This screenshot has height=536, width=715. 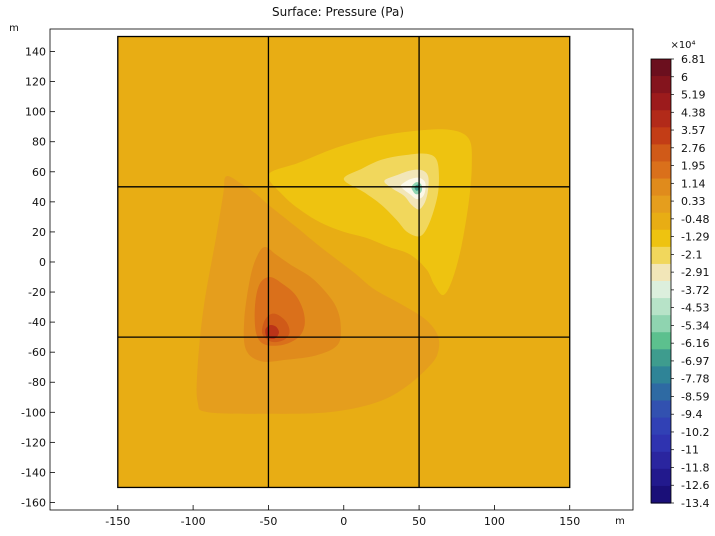 I want to click on x-tick-label: -150, so click(x=117, y=521).